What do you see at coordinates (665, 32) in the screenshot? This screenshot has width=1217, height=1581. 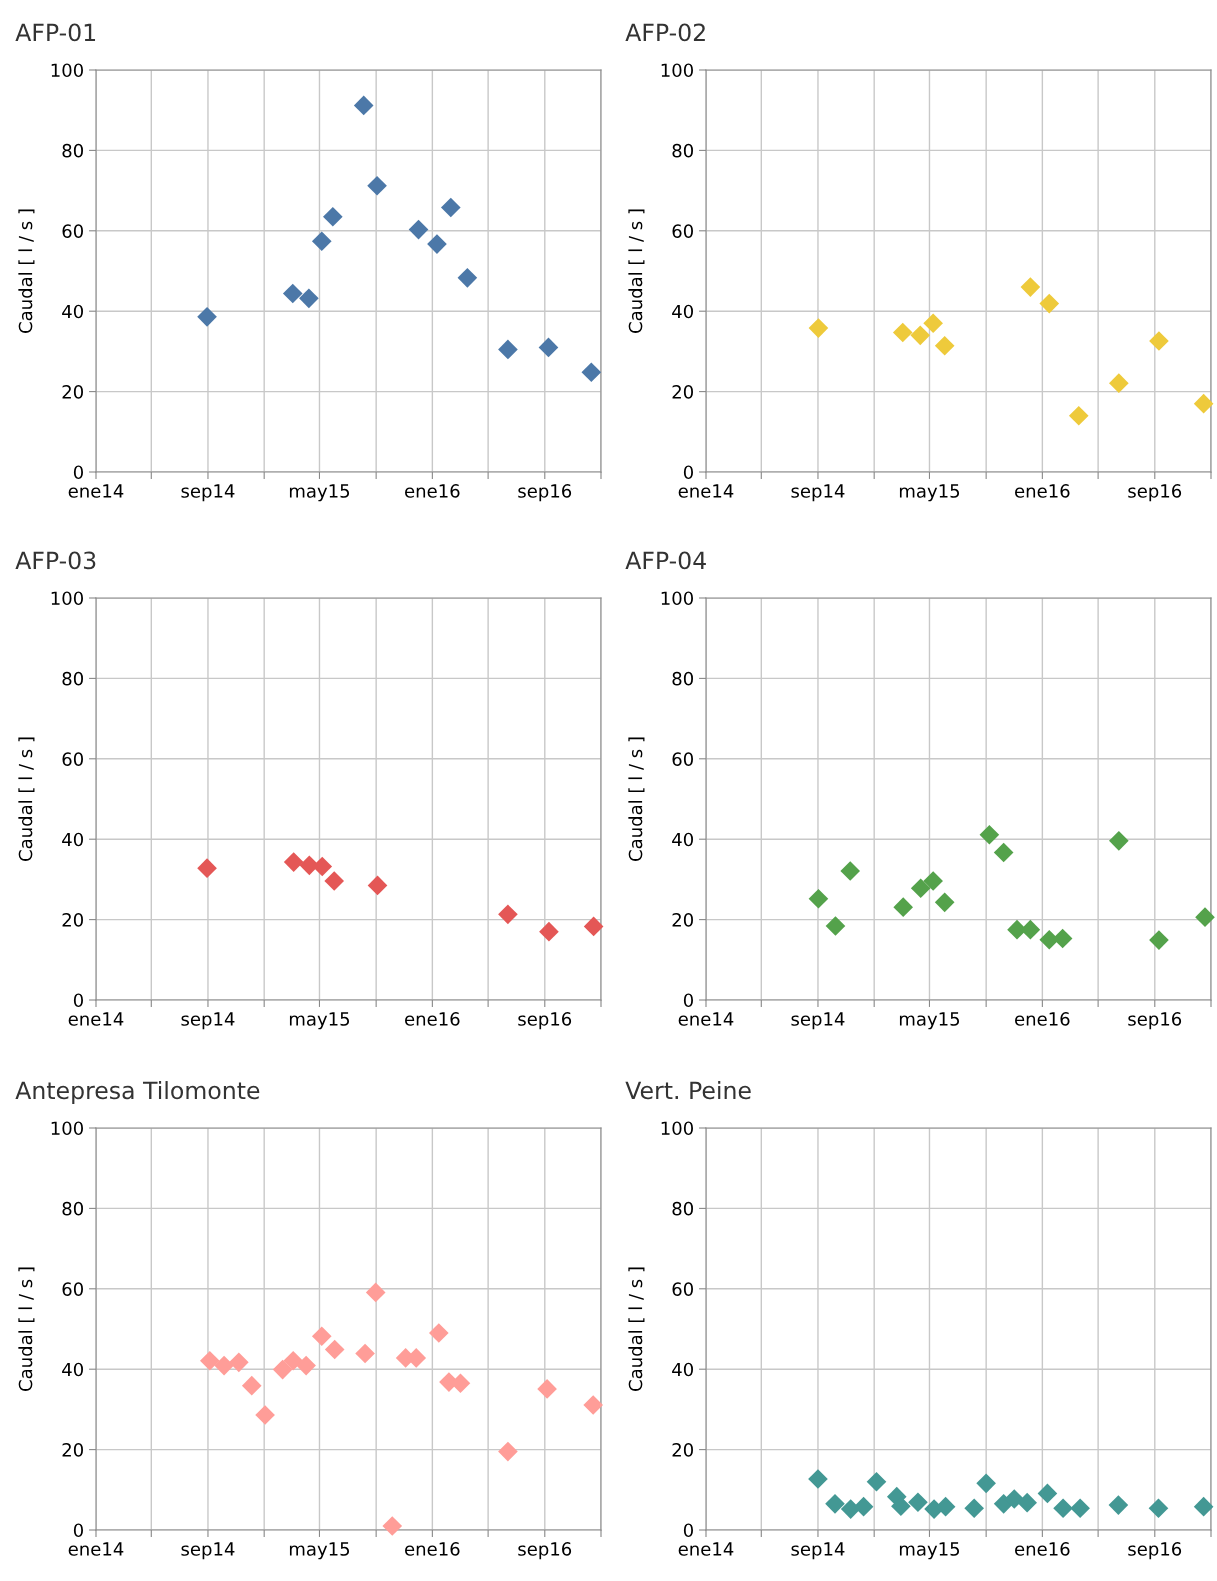 I see `chart-title: AFP-02` at bounding box center [665, 32].